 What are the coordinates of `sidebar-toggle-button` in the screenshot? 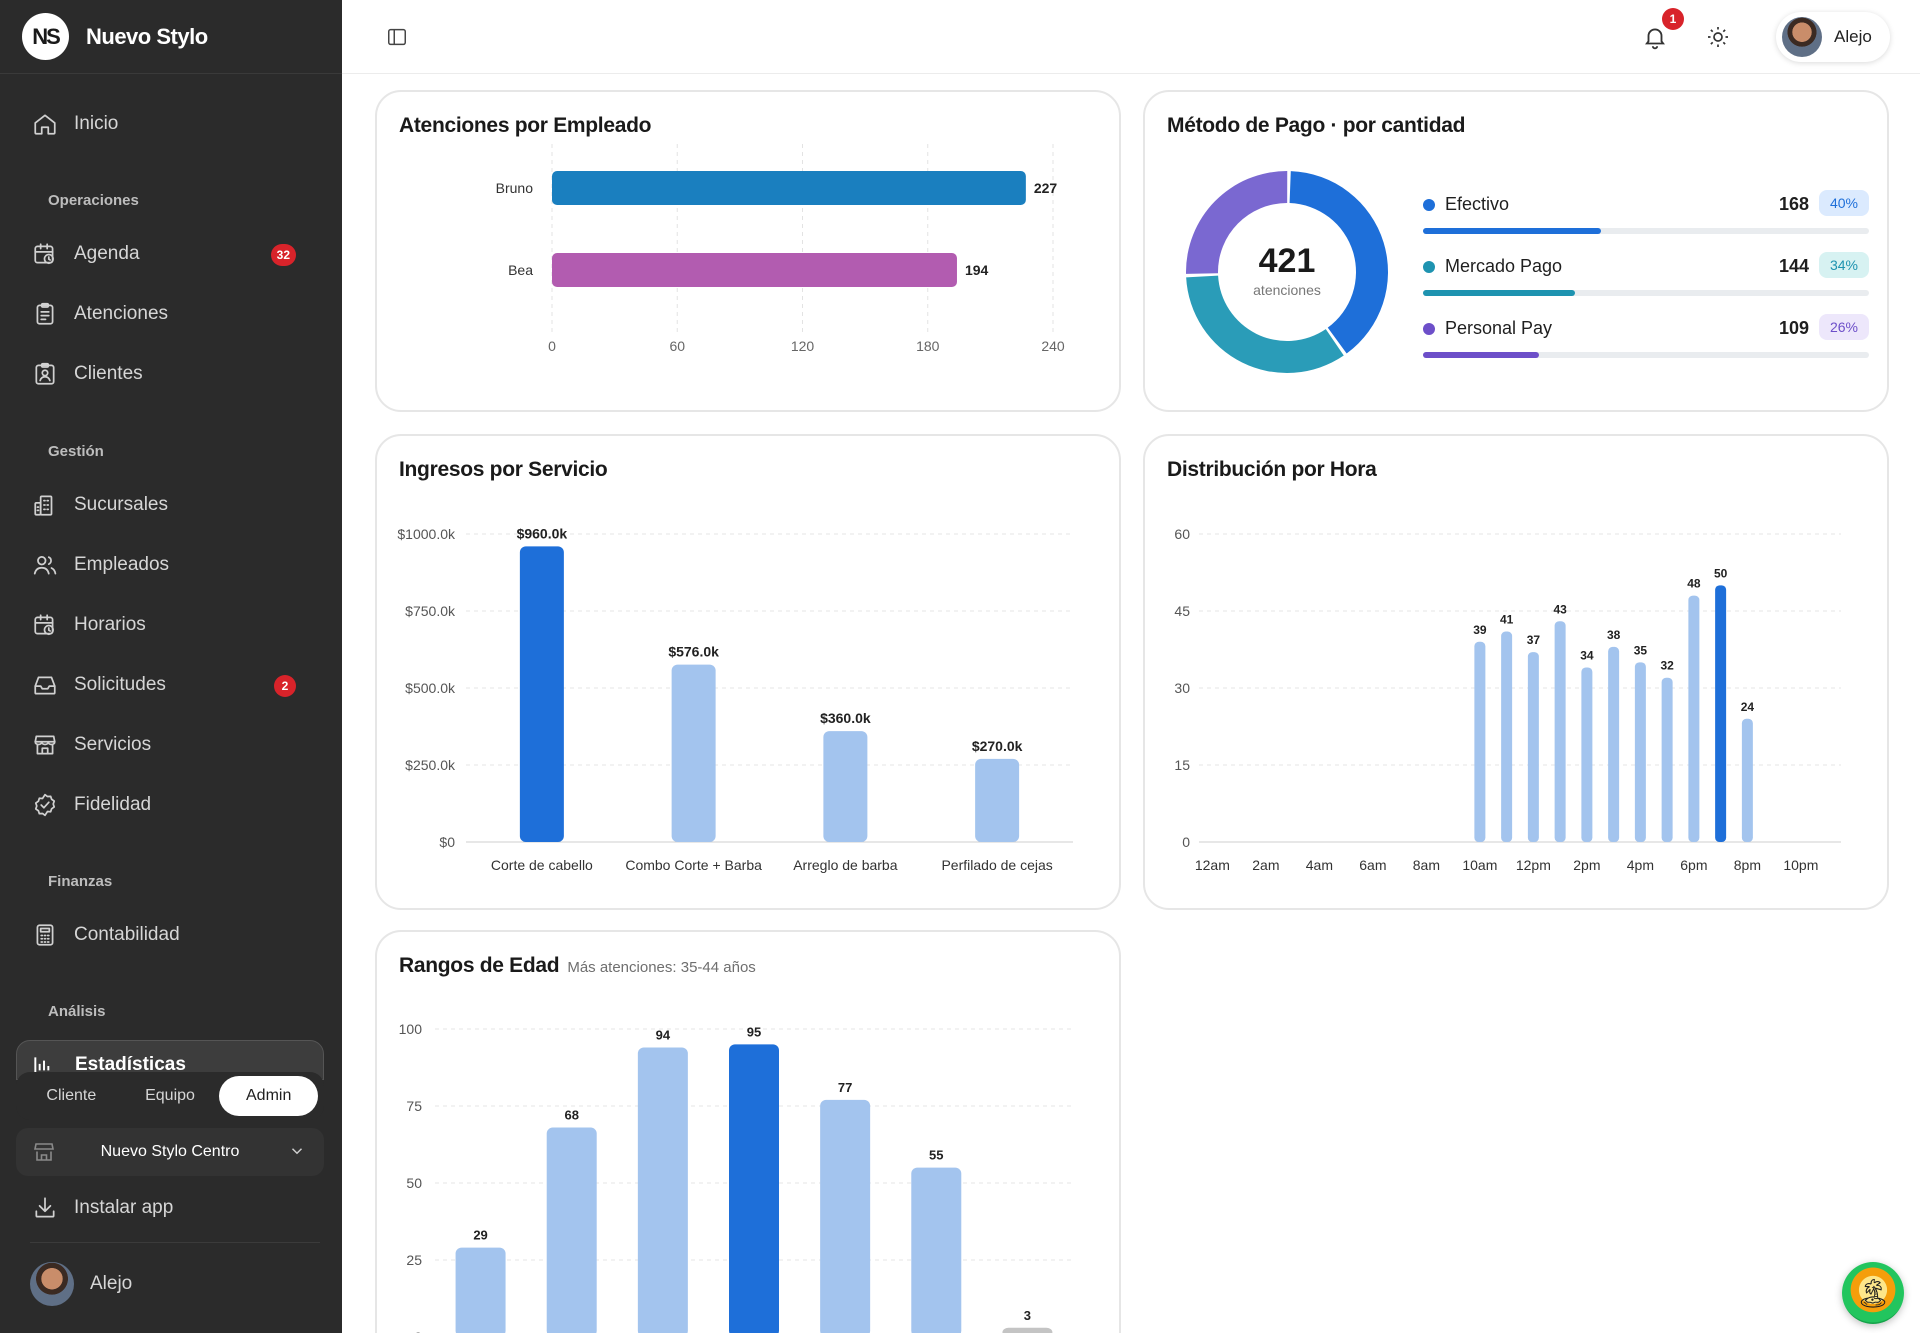 It's located at (397, 37).